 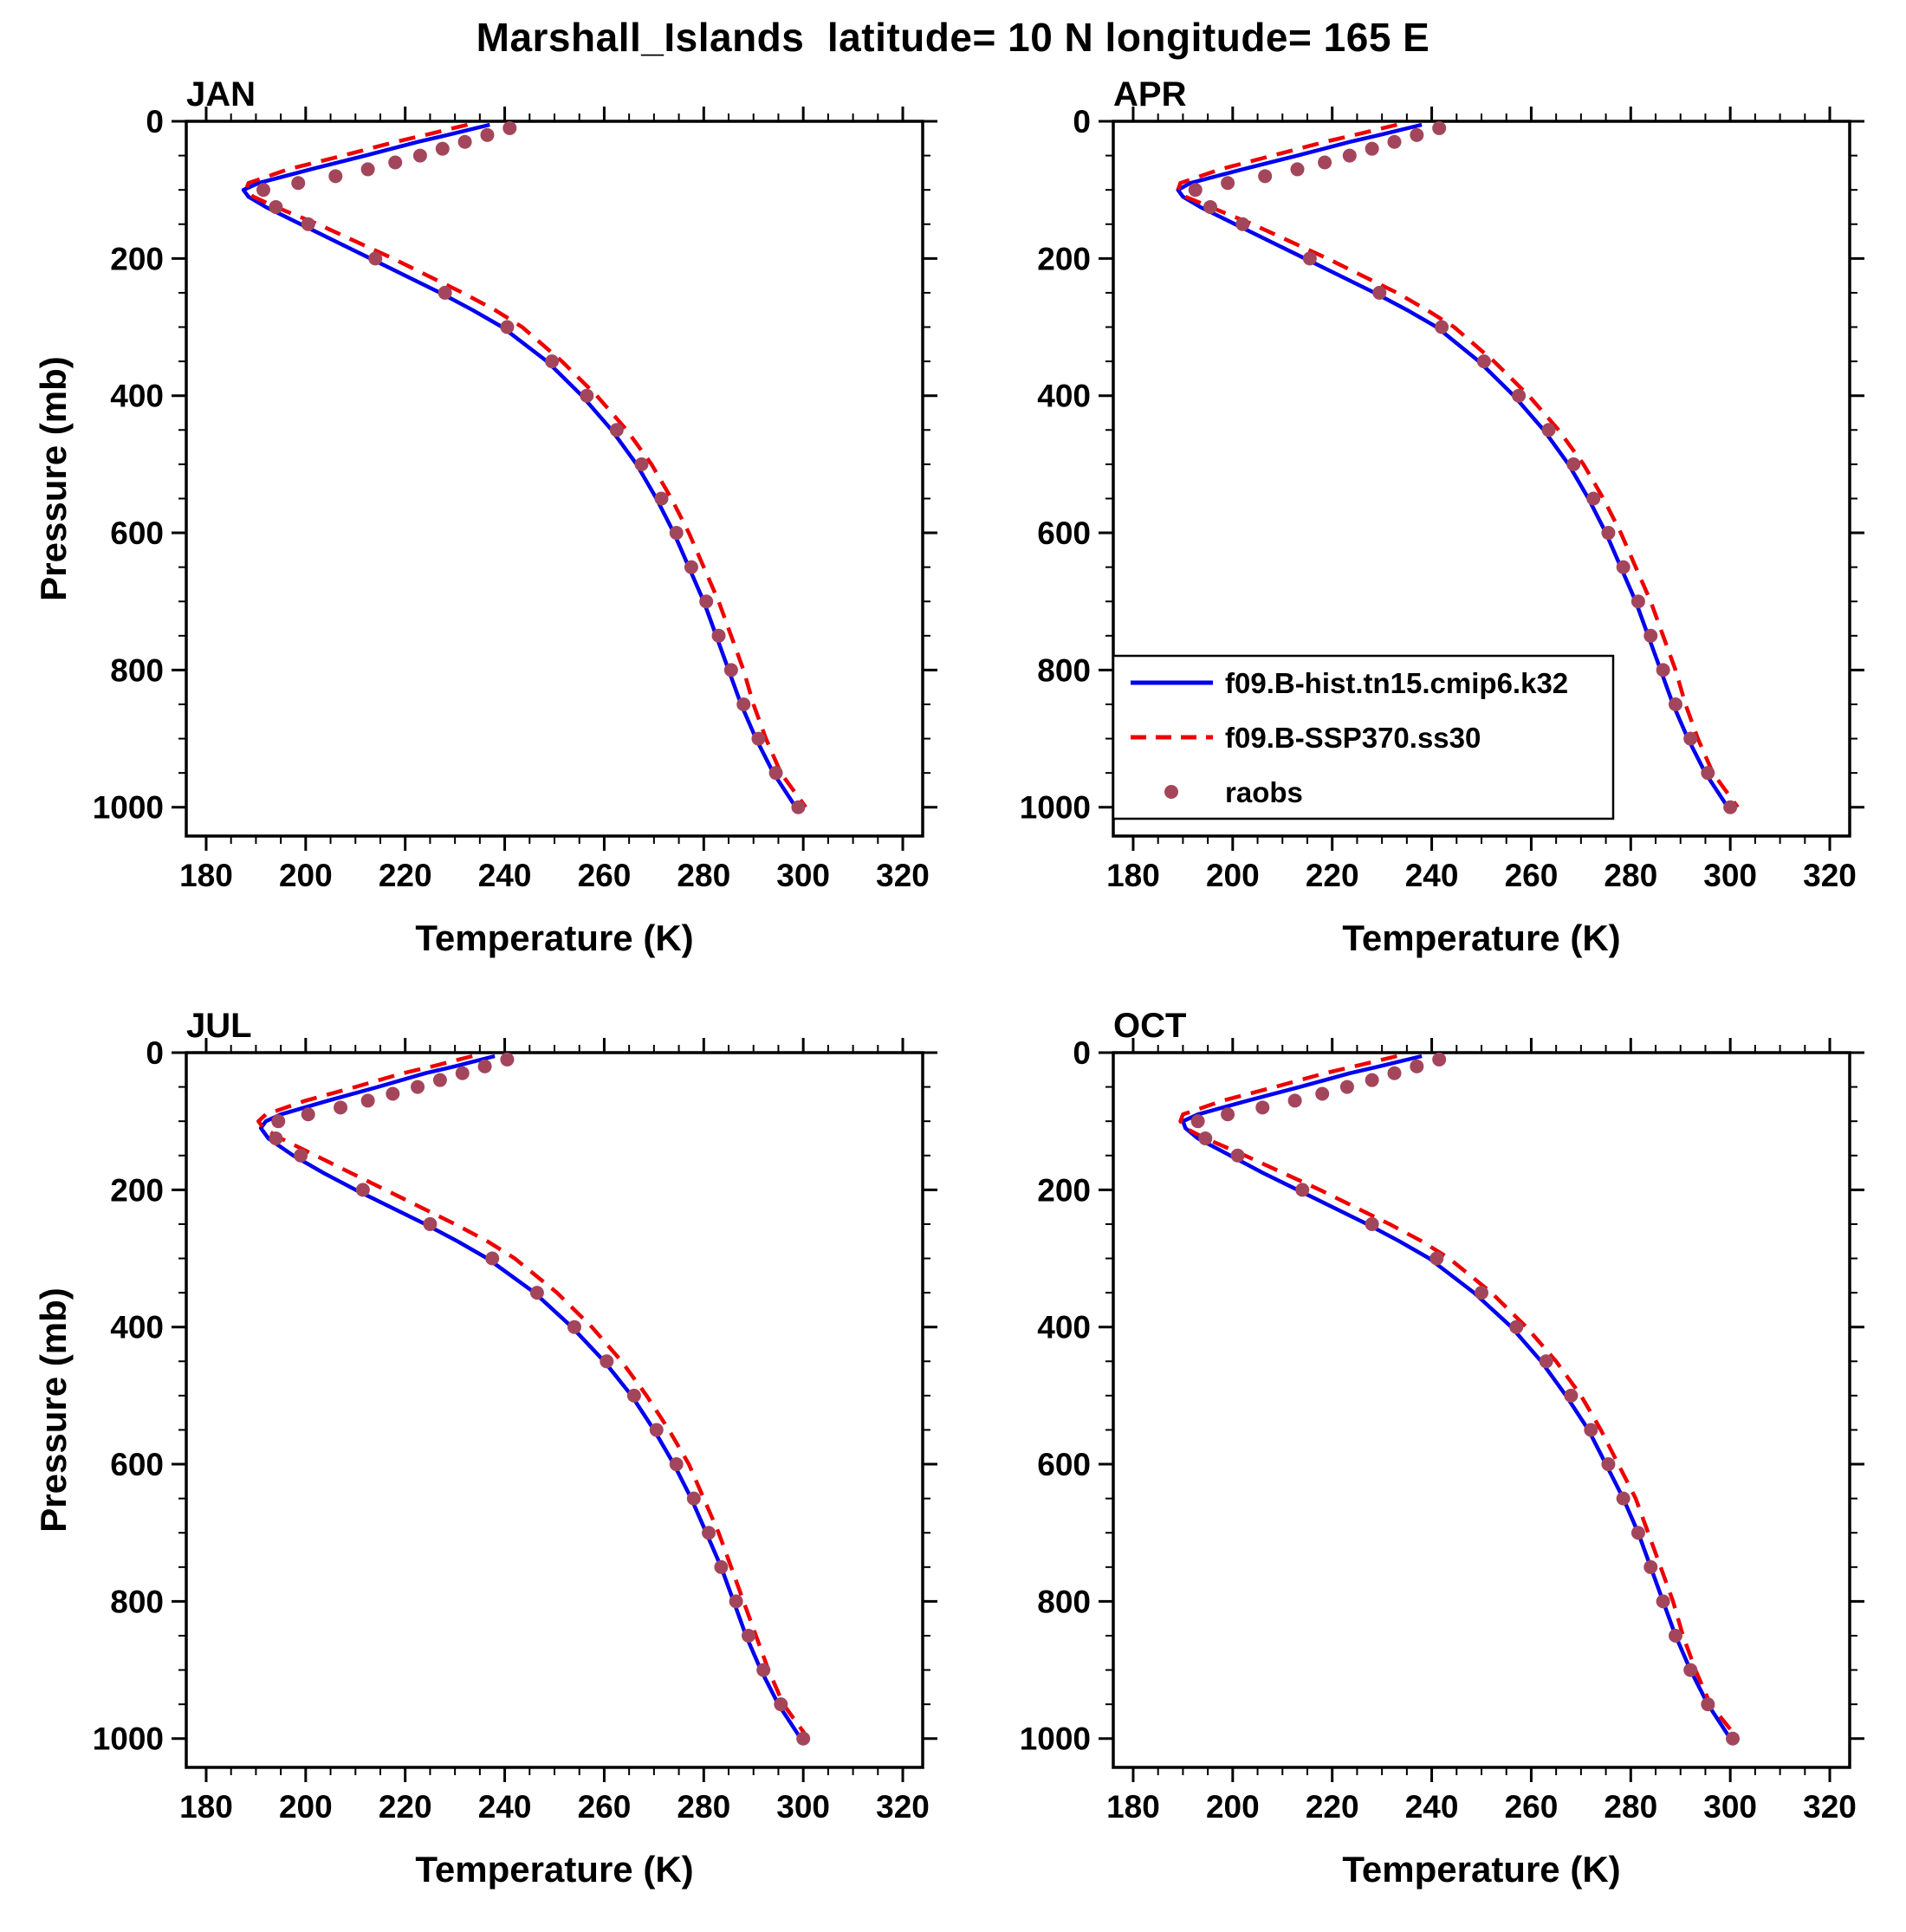 What do you see at coordinates (1264, 792) in the screenshot?
I see `legend-label: raobs` at bounding box center [1264, 792].